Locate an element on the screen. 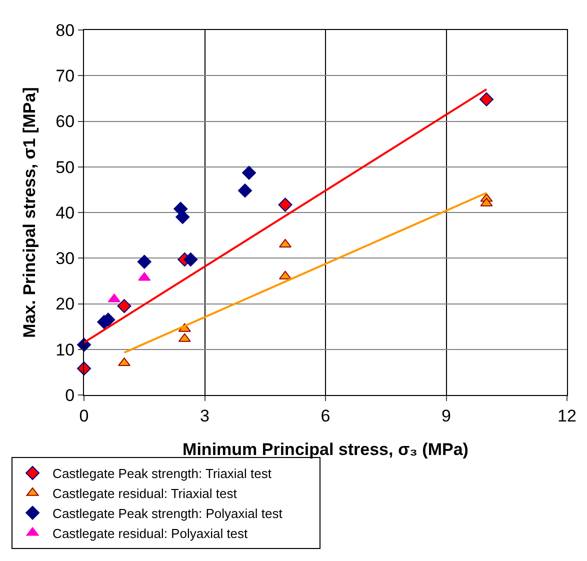 The image size is (587, 561). x-tick-label: 6 is located at coordinates (325, 416).